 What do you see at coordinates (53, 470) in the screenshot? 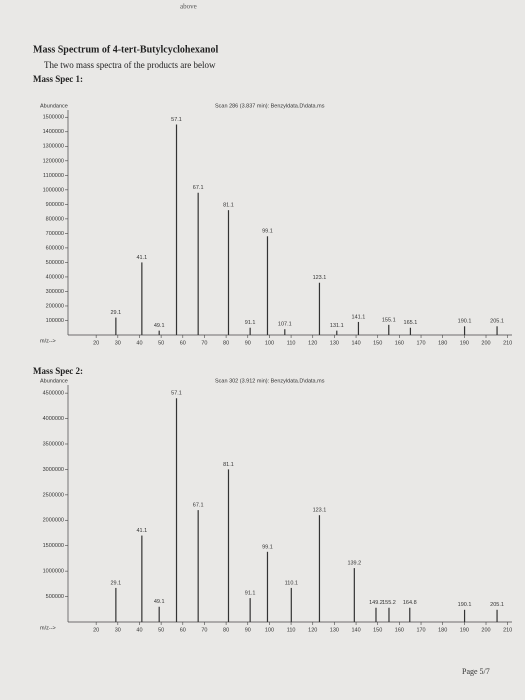
I see `y-tick-label: 3000000` at bounding box center [53, 470].